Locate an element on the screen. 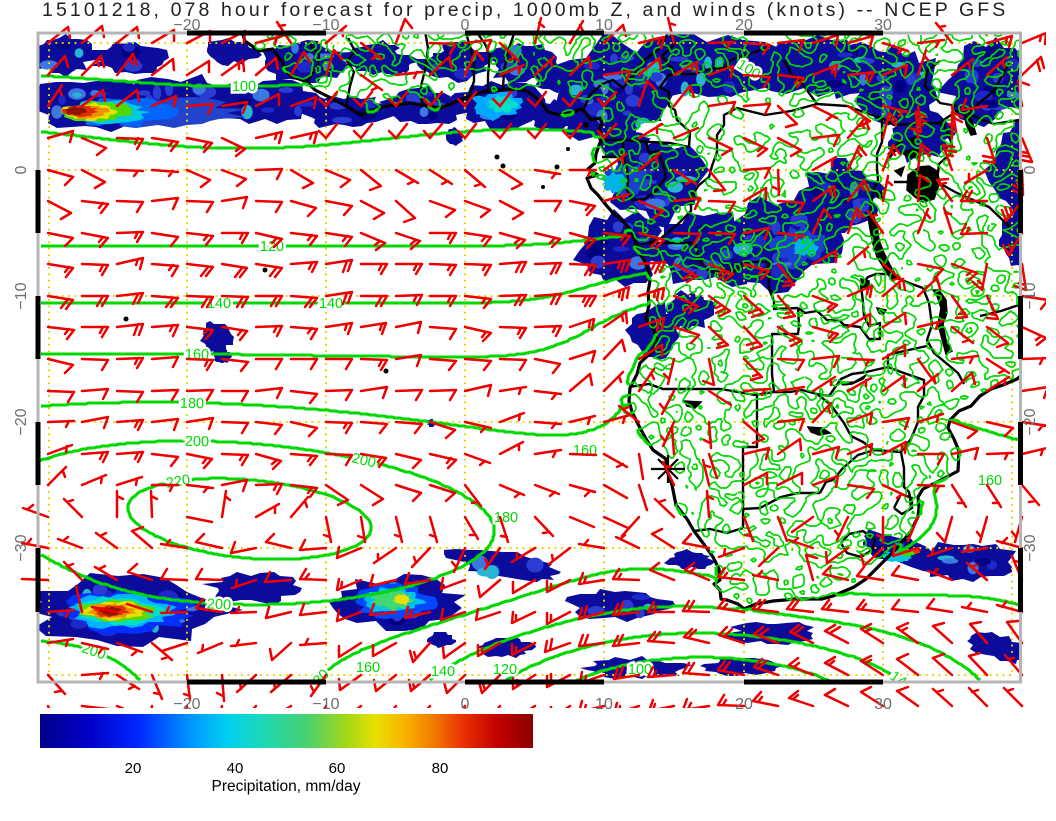  svg-text: 200 is located at coordinates (197, 442).